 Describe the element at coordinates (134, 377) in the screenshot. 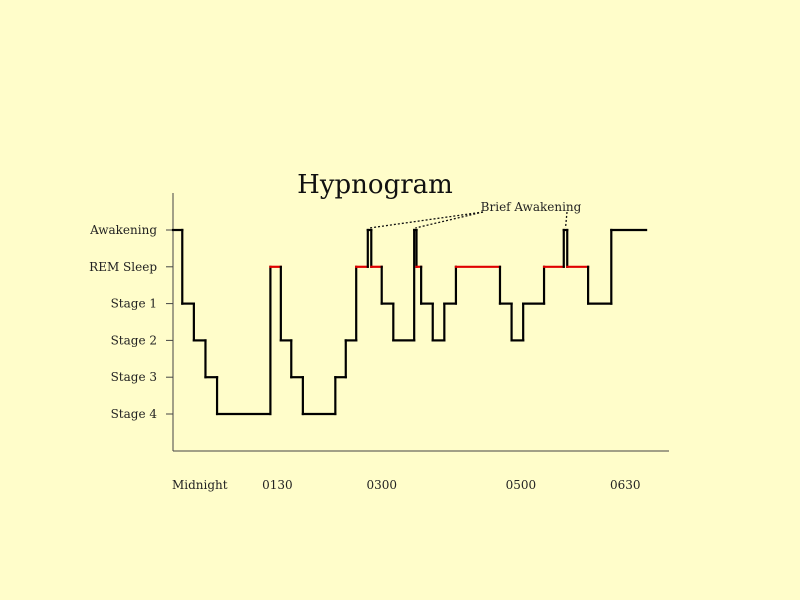

I see `y-tick-label: Stage 3` at that location.